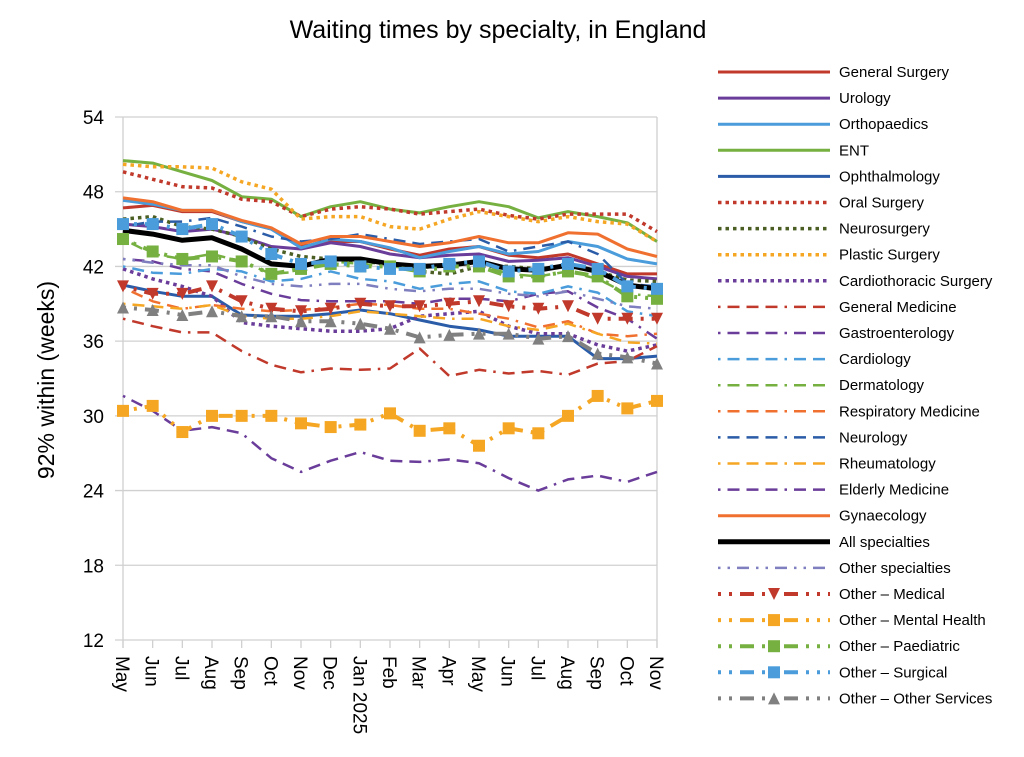 The height and width of the screenshot is (757, 1024). Describe the element at coordinates (813, 437) in the screenshot. I see `legend-item: Neurology` at that location.